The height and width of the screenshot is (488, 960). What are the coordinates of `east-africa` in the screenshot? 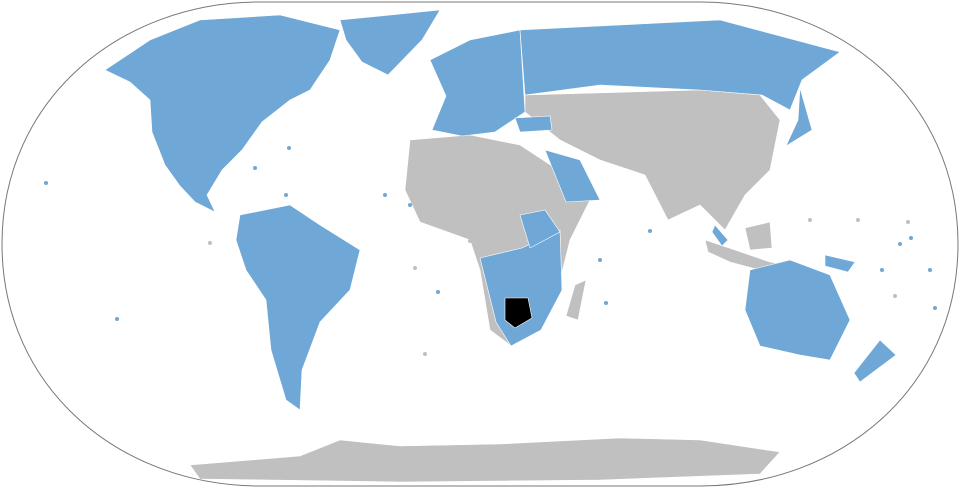 It's located at (540, 229).